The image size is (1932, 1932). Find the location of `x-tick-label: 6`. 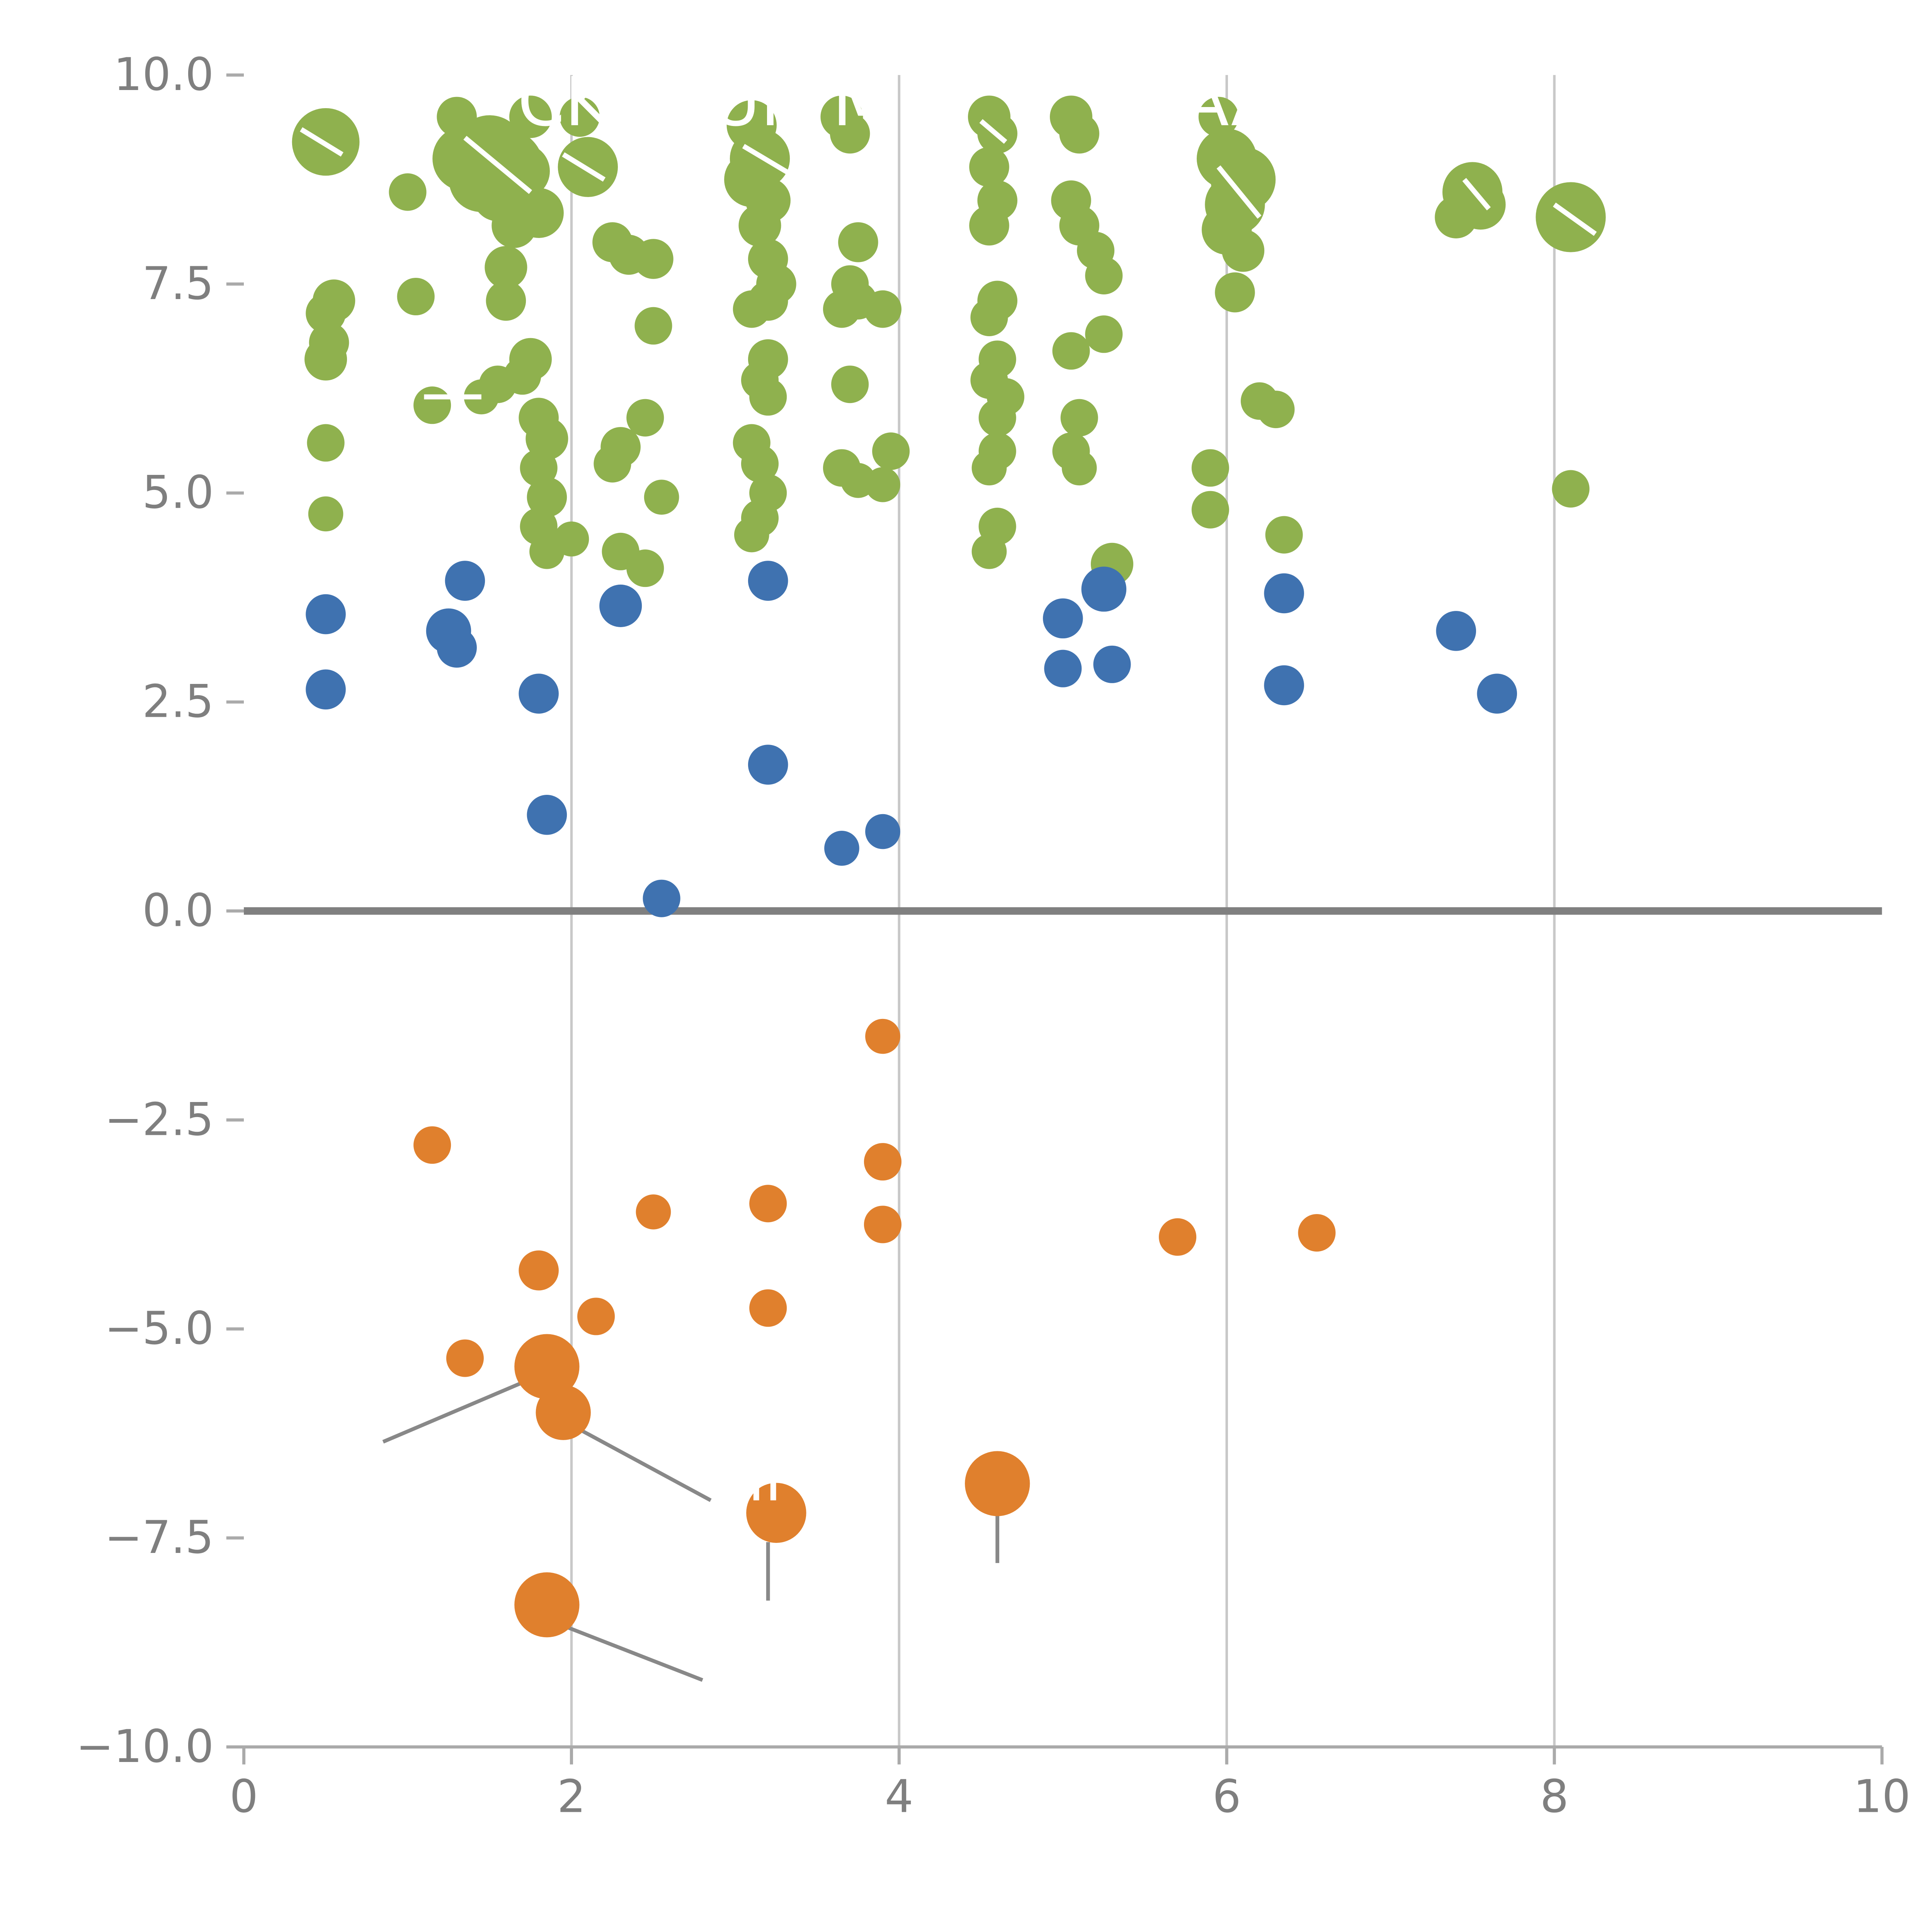

x-tick-label: 6 is located at coordinates (1227, 1797).